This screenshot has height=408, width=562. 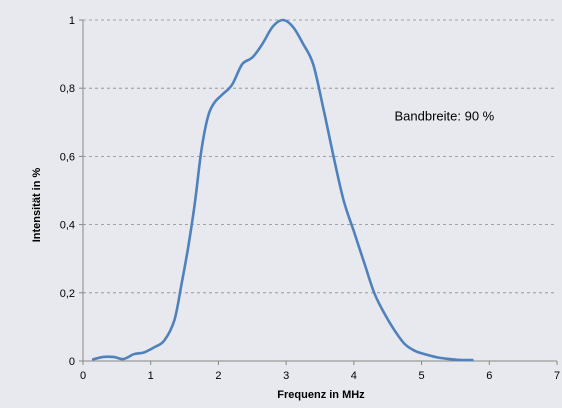 I want to click on x-tick-label-2: 2, so click(x=218, y=376).